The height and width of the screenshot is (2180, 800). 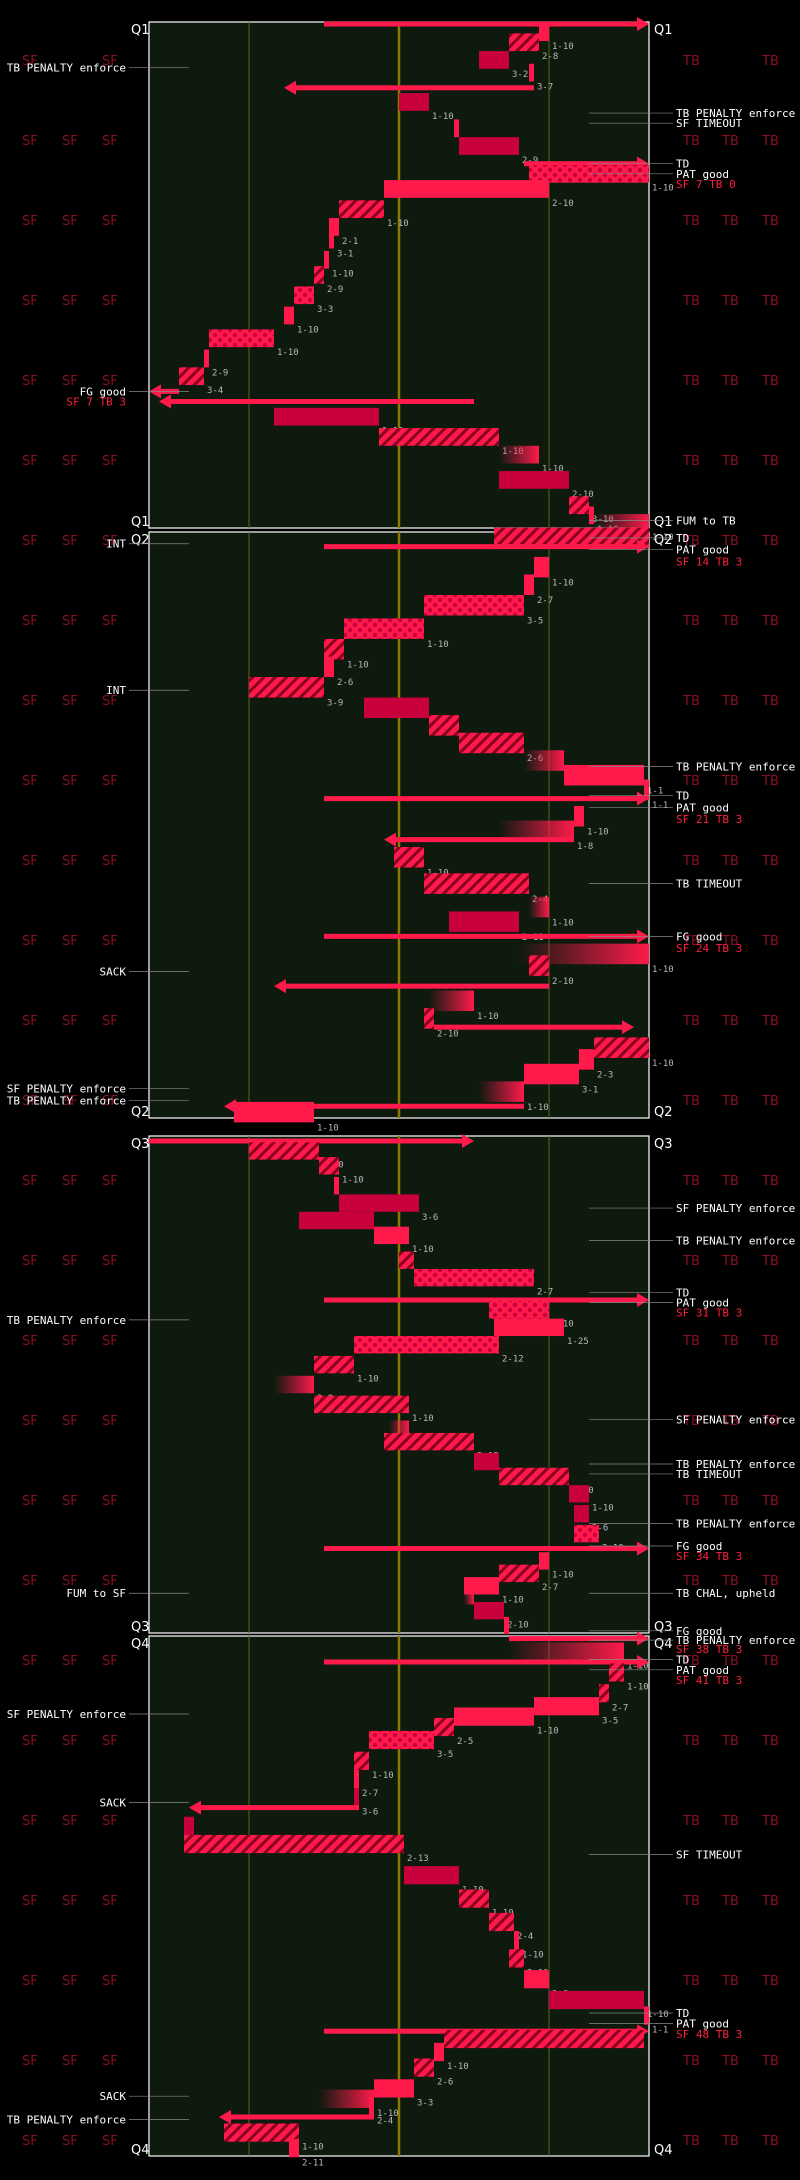 What do you see at coordinates (699, 1546) in the screenshot?
I see `play-annotation-right: FG good` at bounding box center [699, 1546].